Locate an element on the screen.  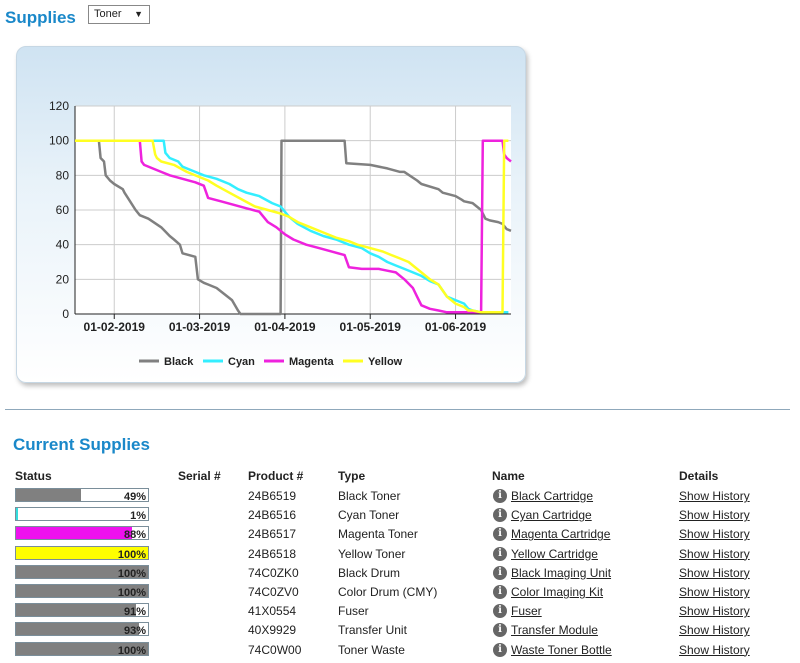
supply-type: Transfer Unit is located at coordinates (372, 630).